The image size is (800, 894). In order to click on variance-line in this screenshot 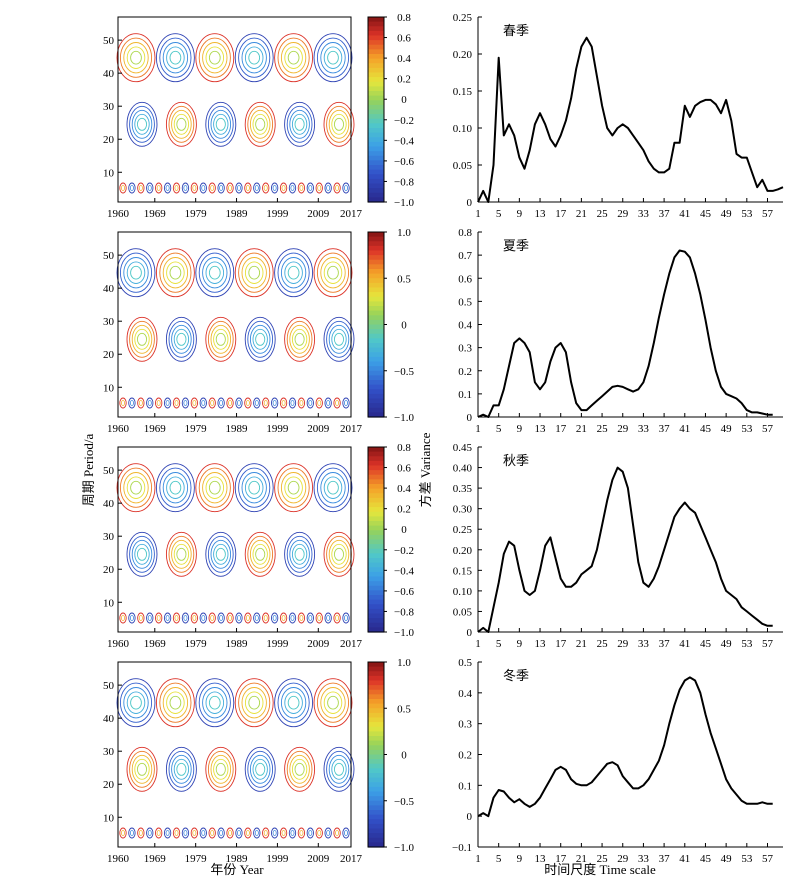, I will do `click(625, 747)`.